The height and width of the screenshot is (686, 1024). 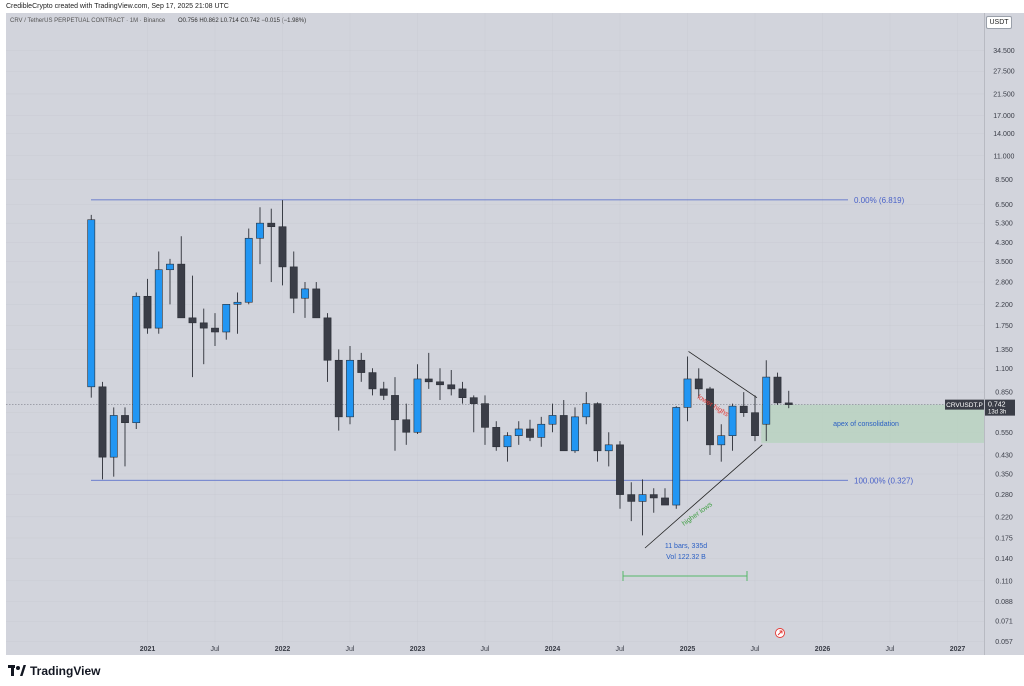 What do you see at coordinates (1004, 334) in the screenshot?
I see `price-axis` at bounding box center [1004, 334].